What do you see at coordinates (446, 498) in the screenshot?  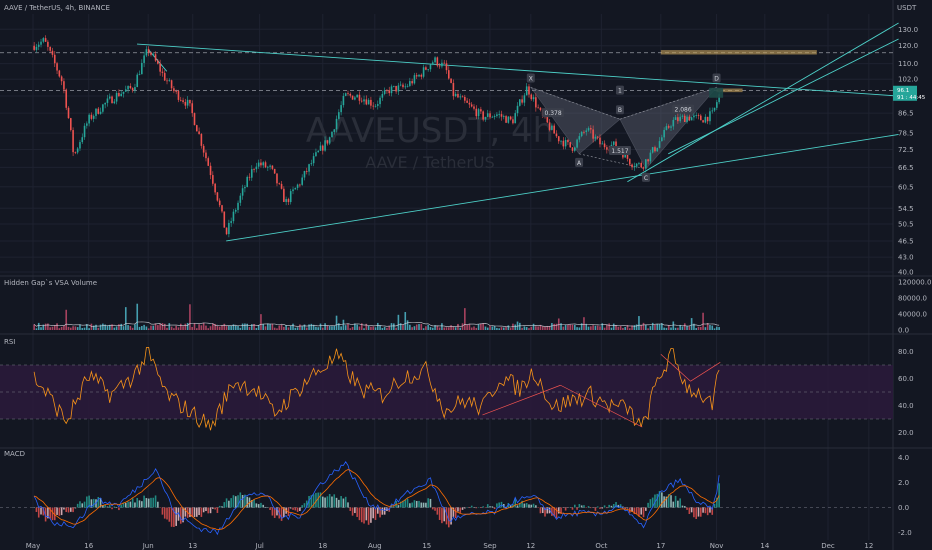 I see `macd-panel` at bounding box center [446, 498].